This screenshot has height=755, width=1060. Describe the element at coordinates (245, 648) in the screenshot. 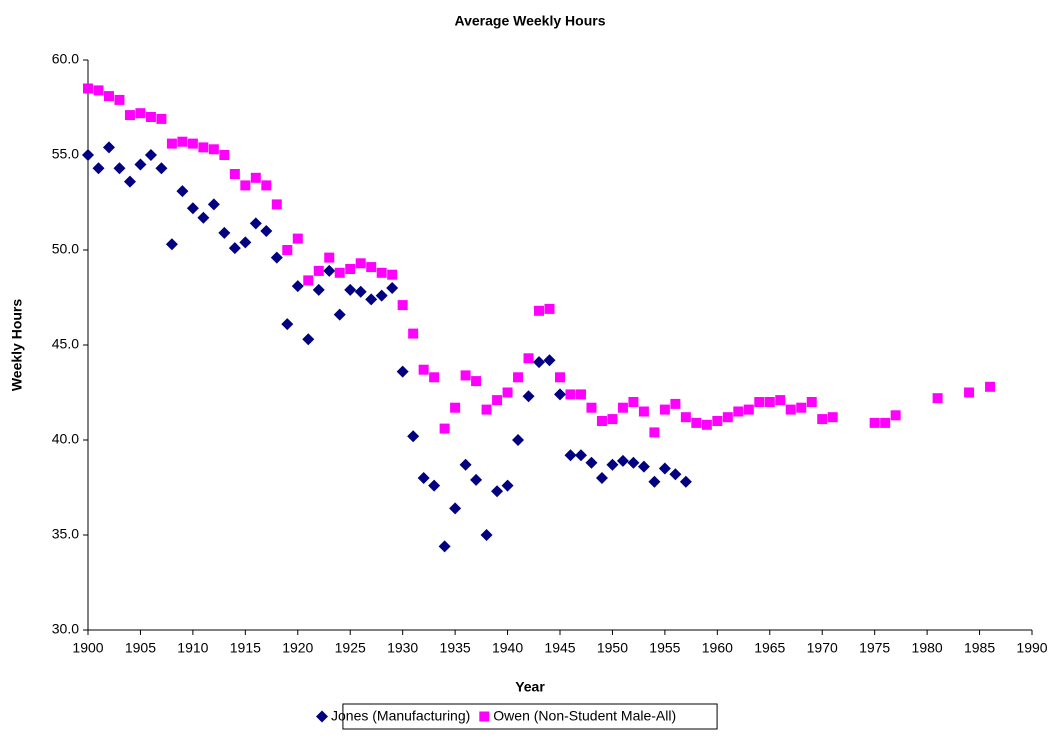

I see `x-tick-label: 1915` at that location.